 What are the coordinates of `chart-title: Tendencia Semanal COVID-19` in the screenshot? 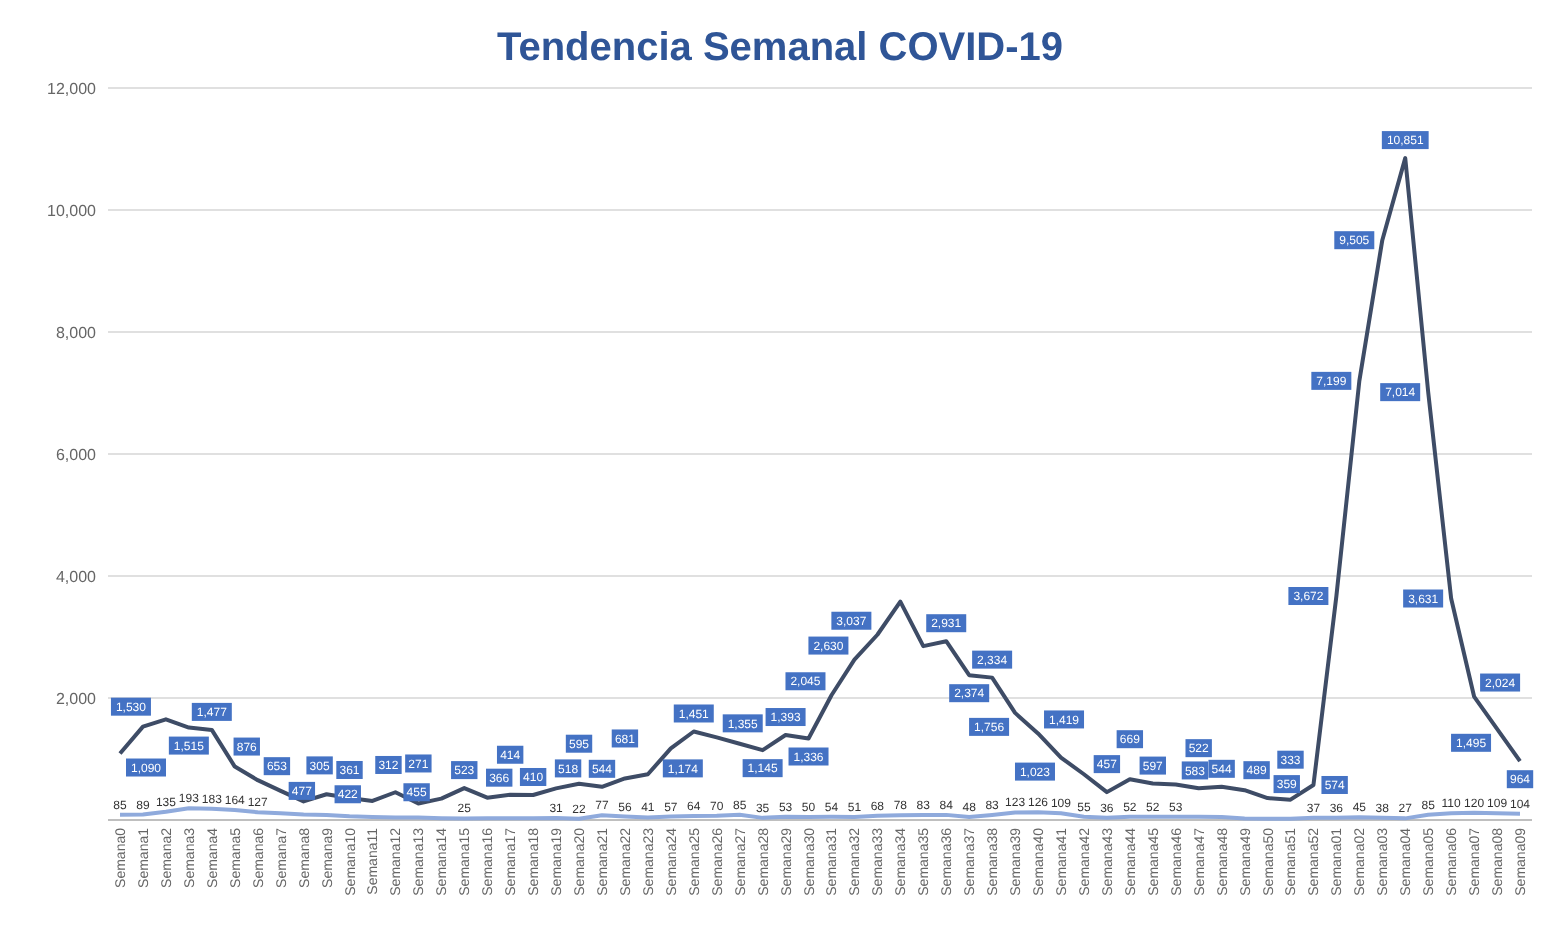 It's located at (780, 48).